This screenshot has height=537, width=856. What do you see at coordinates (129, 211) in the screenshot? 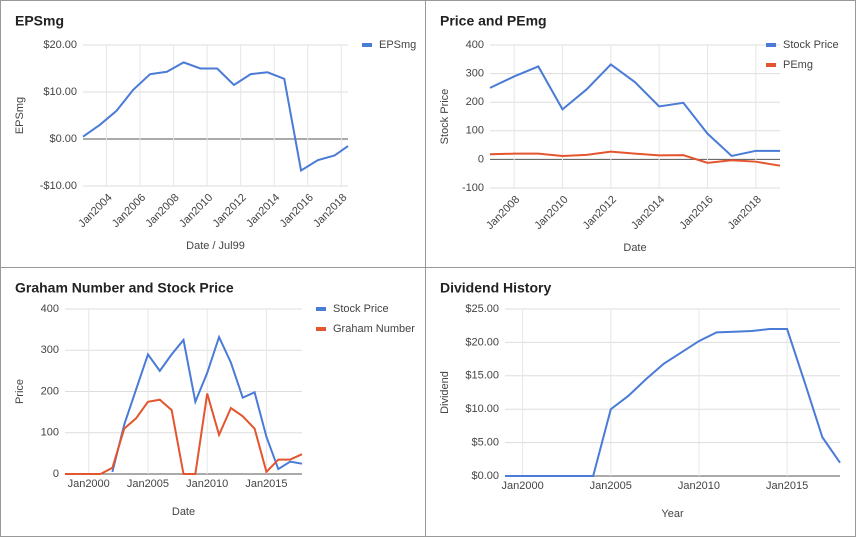
I see `x-tick-label: Jan2006` at bounding box center [129, 211].